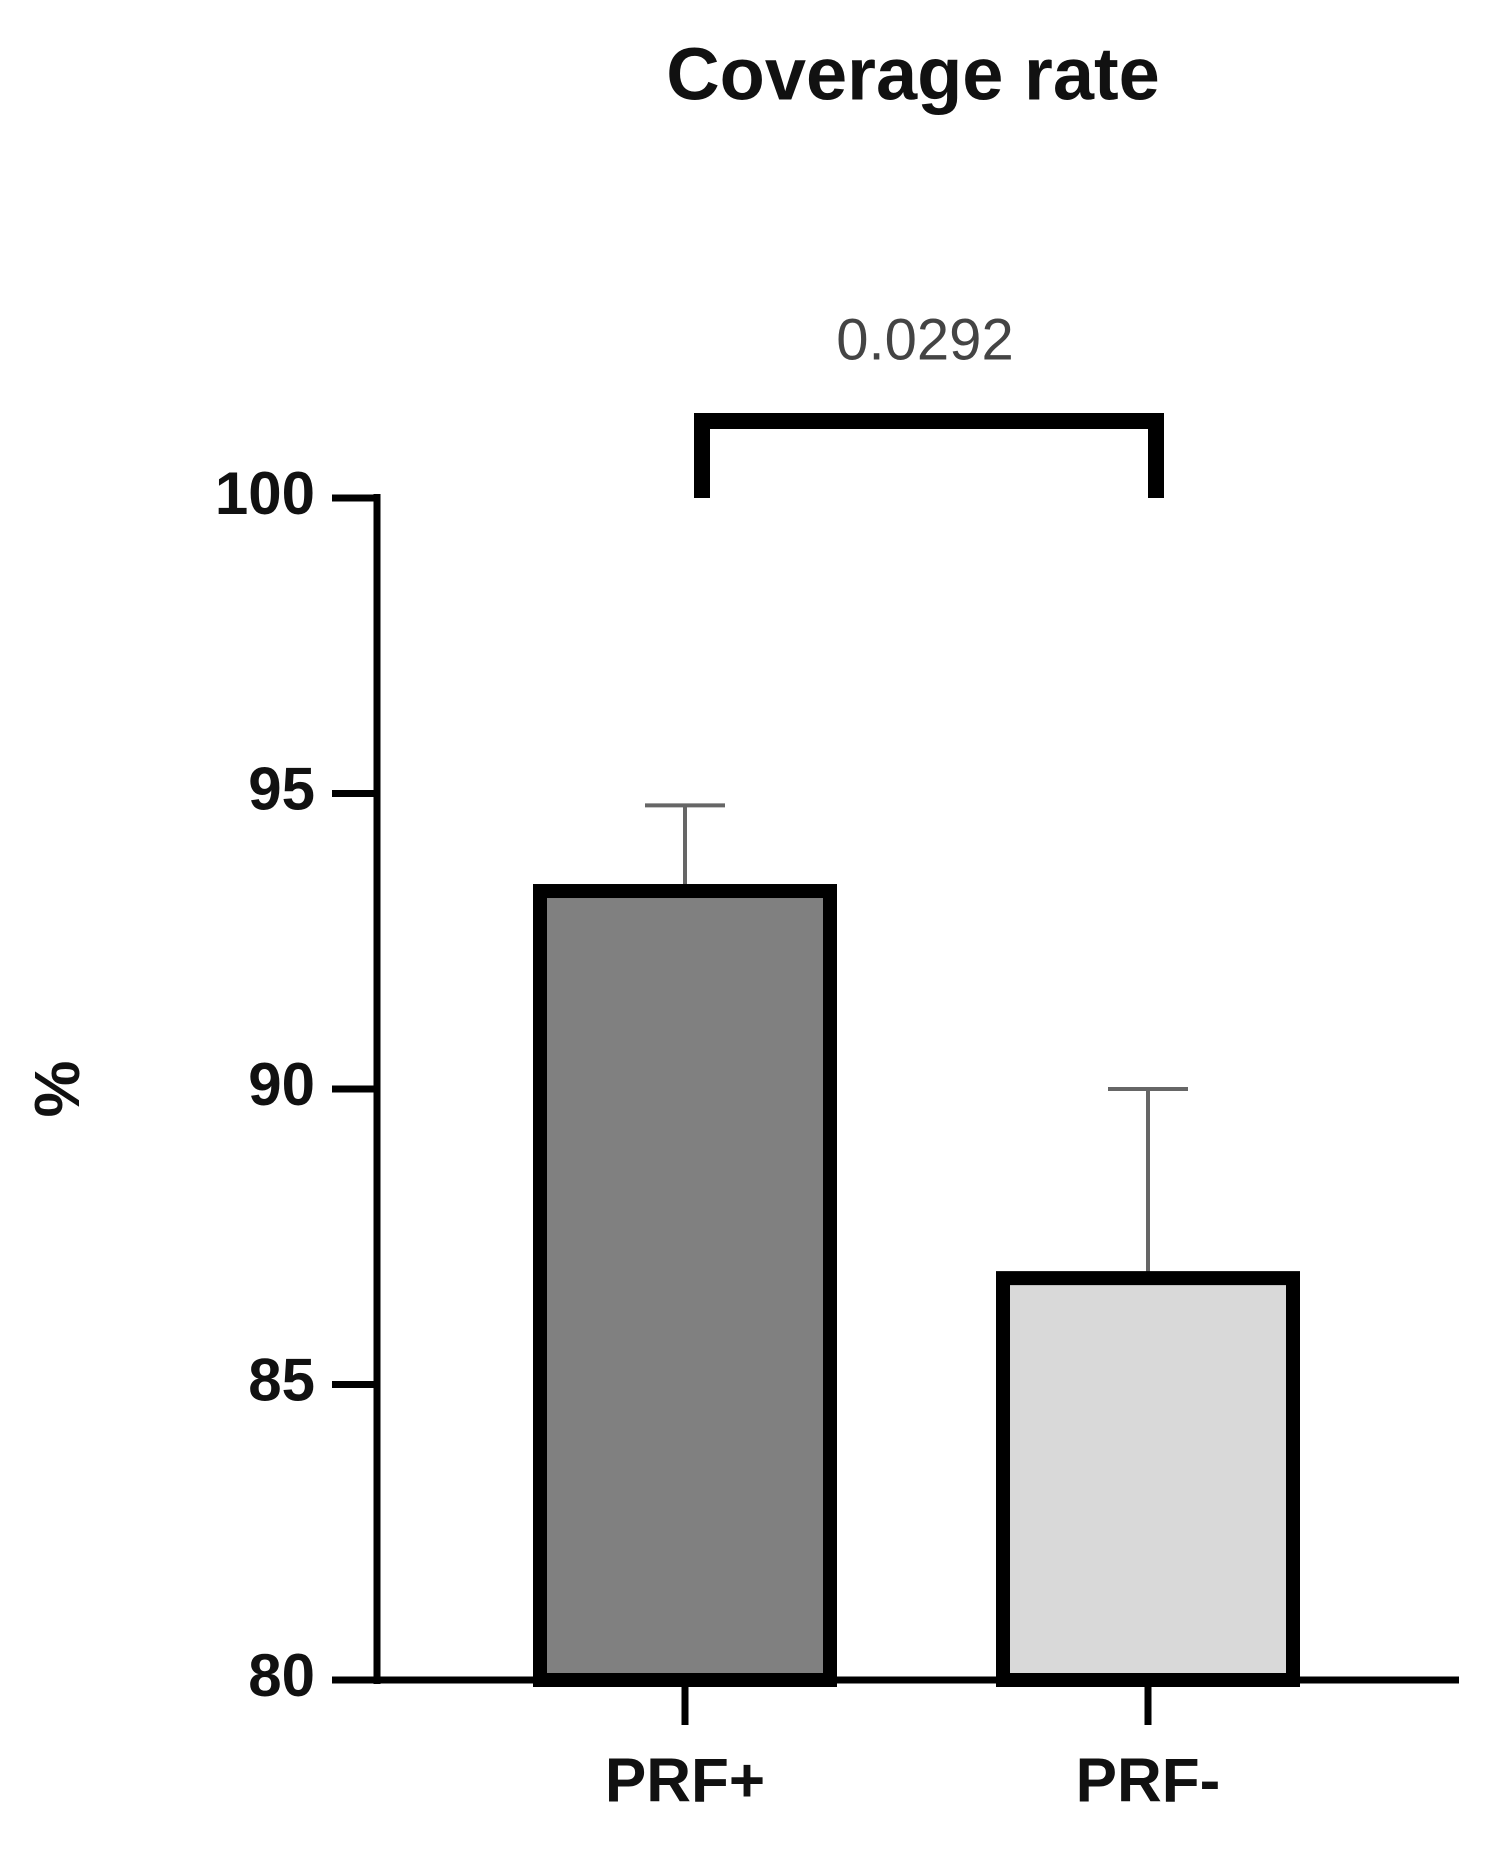 The image size is (1510, 1864). What do you see at coordinates (1148, 1780) in the screenshot?
I see `x-tick-label: PRF-` at bounding box center [1148, 1780].